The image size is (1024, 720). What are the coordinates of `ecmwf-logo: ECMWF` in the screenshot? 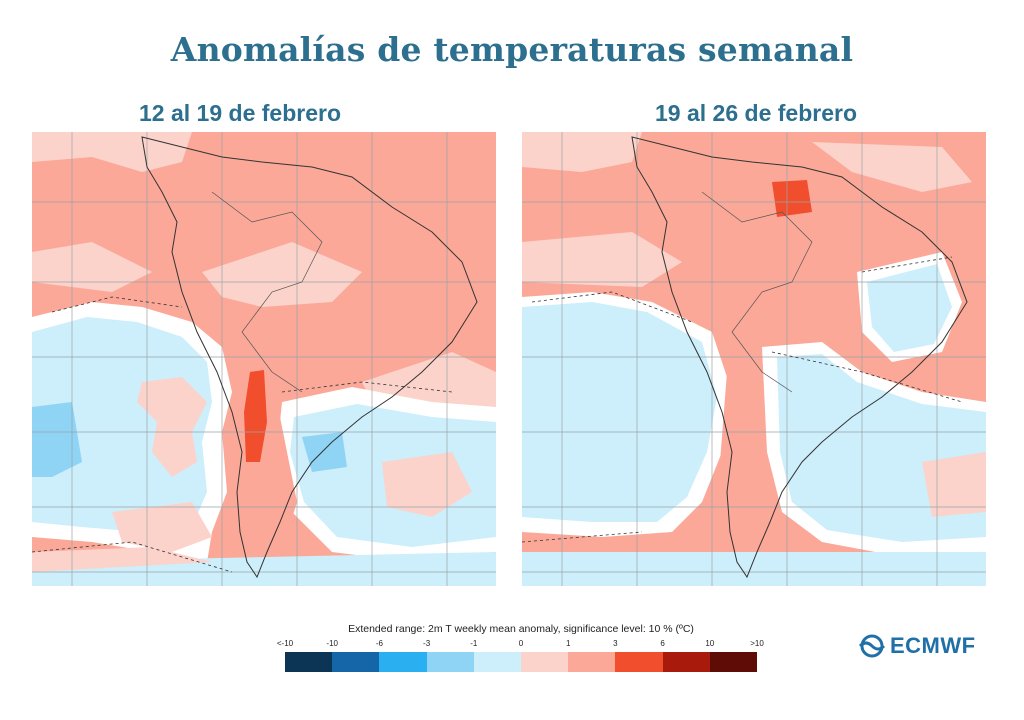 It's located at (917, 646).